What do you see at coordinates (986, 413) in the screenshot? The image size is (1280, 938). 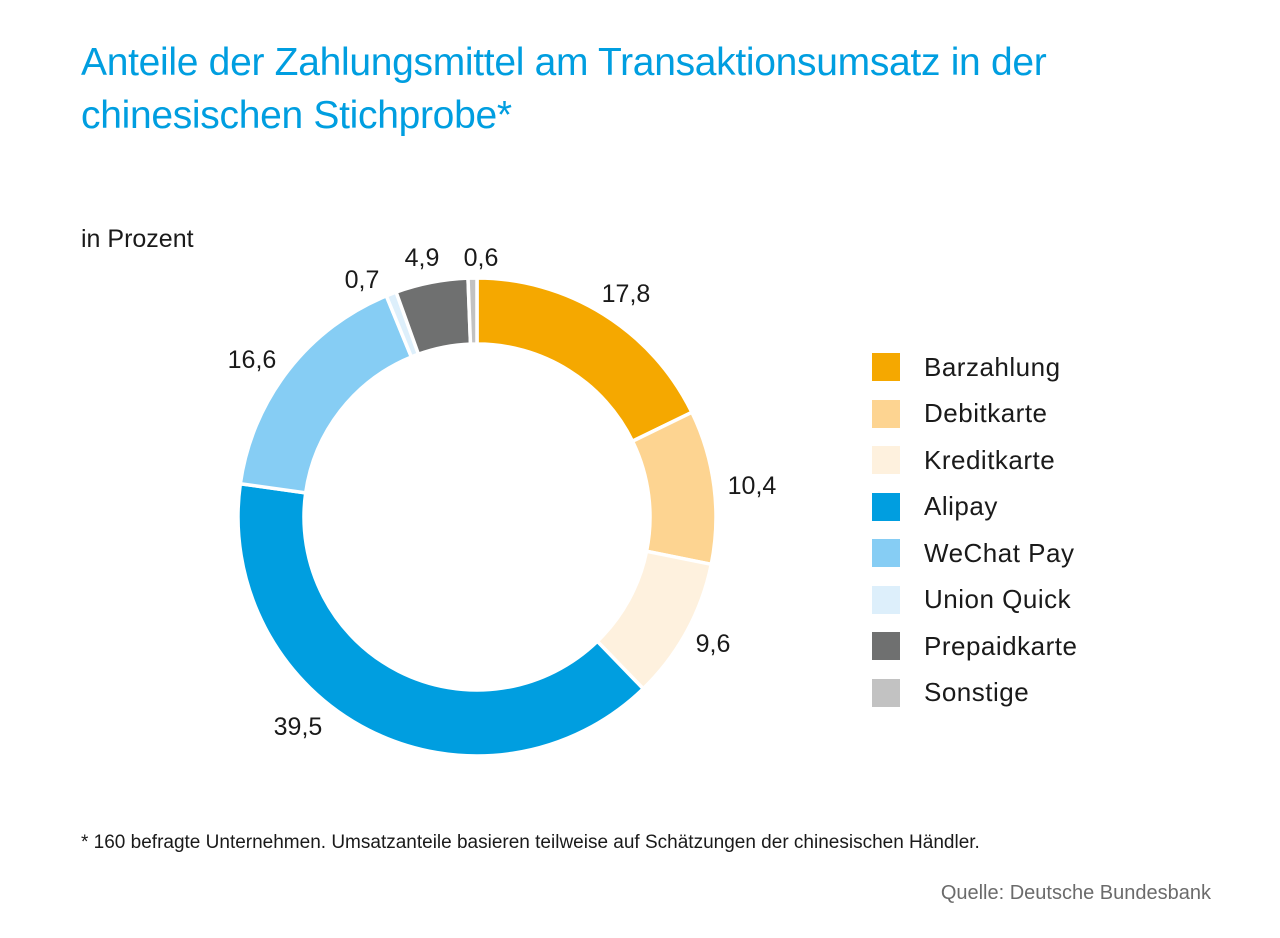 I see `legend-label: Debitkarte` at bounding box center [986, 413].